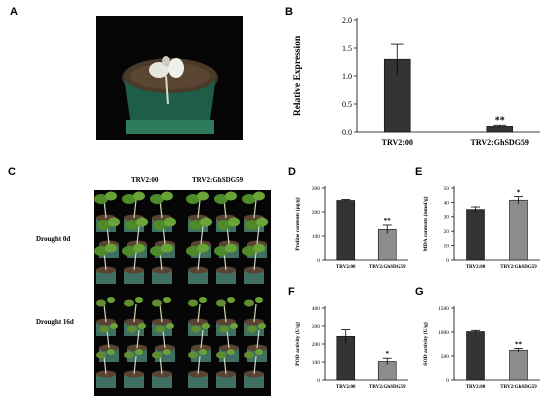 The image size is (550, 408). Describe the element at coordinates (443, 309) in the screenshot. I see `y-tick-label-g: 1500` at that location.